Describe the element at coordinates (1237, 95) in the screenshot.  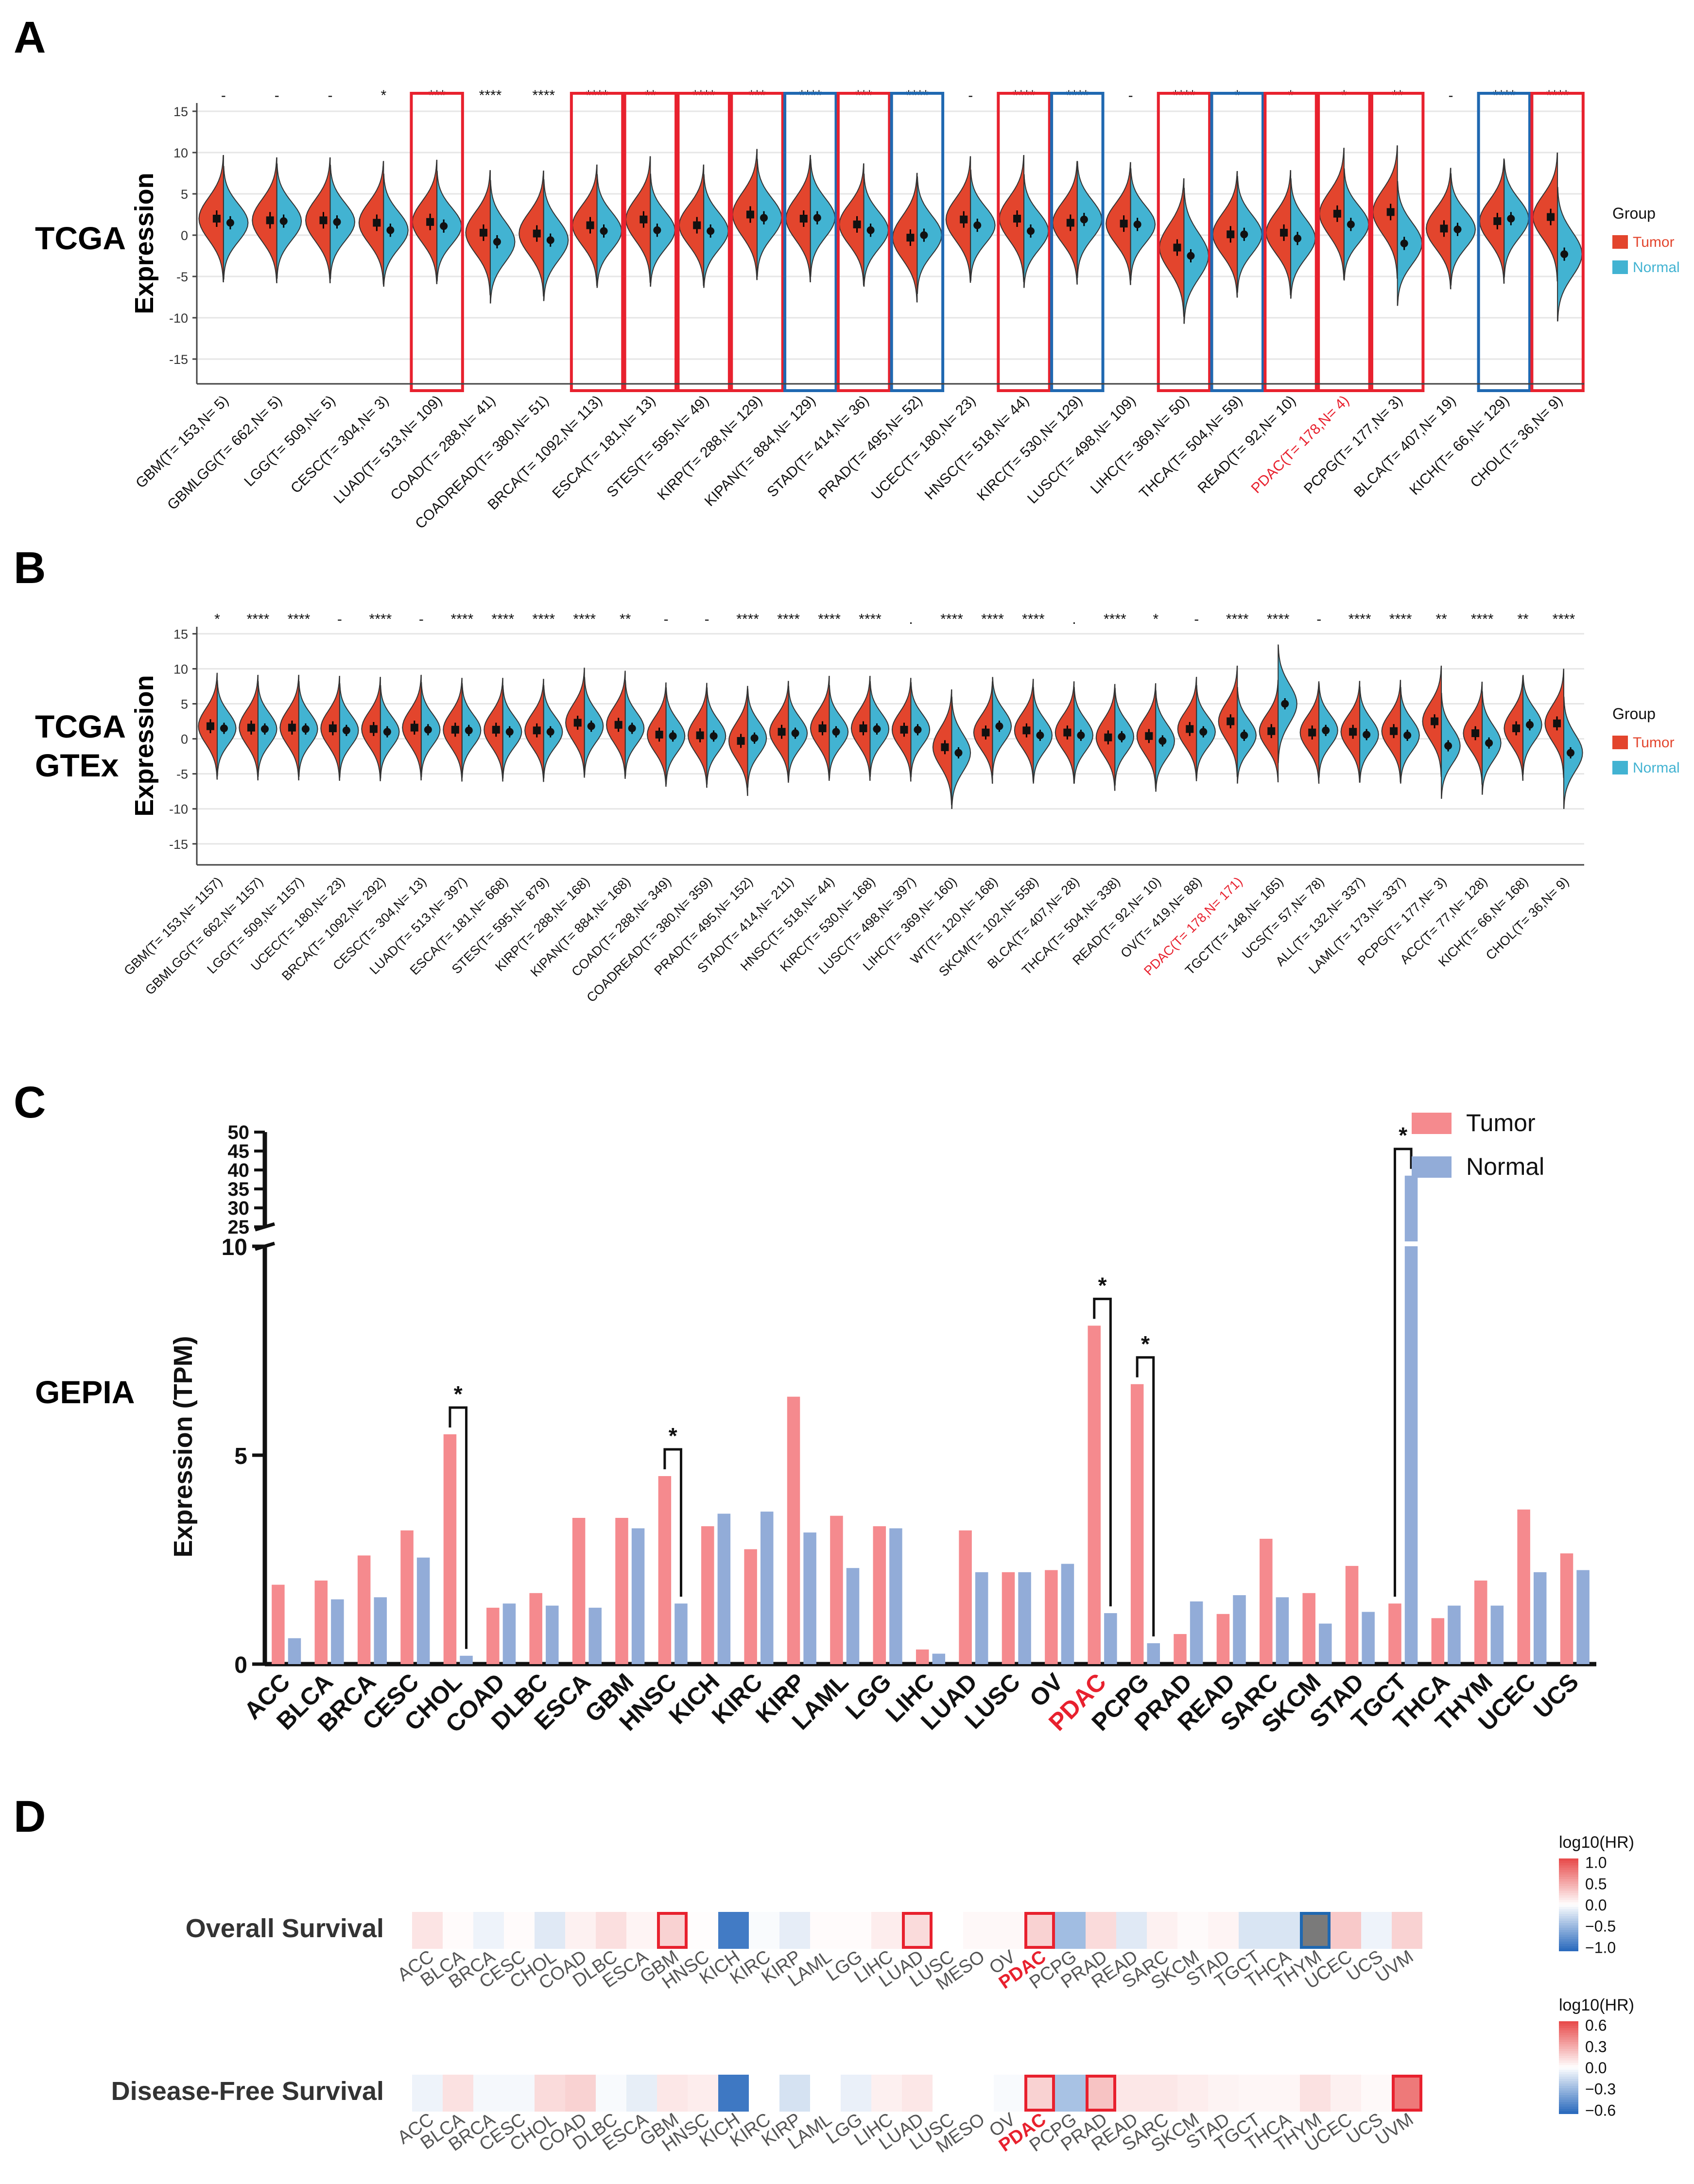
I see `significance-thca: *` at that location.